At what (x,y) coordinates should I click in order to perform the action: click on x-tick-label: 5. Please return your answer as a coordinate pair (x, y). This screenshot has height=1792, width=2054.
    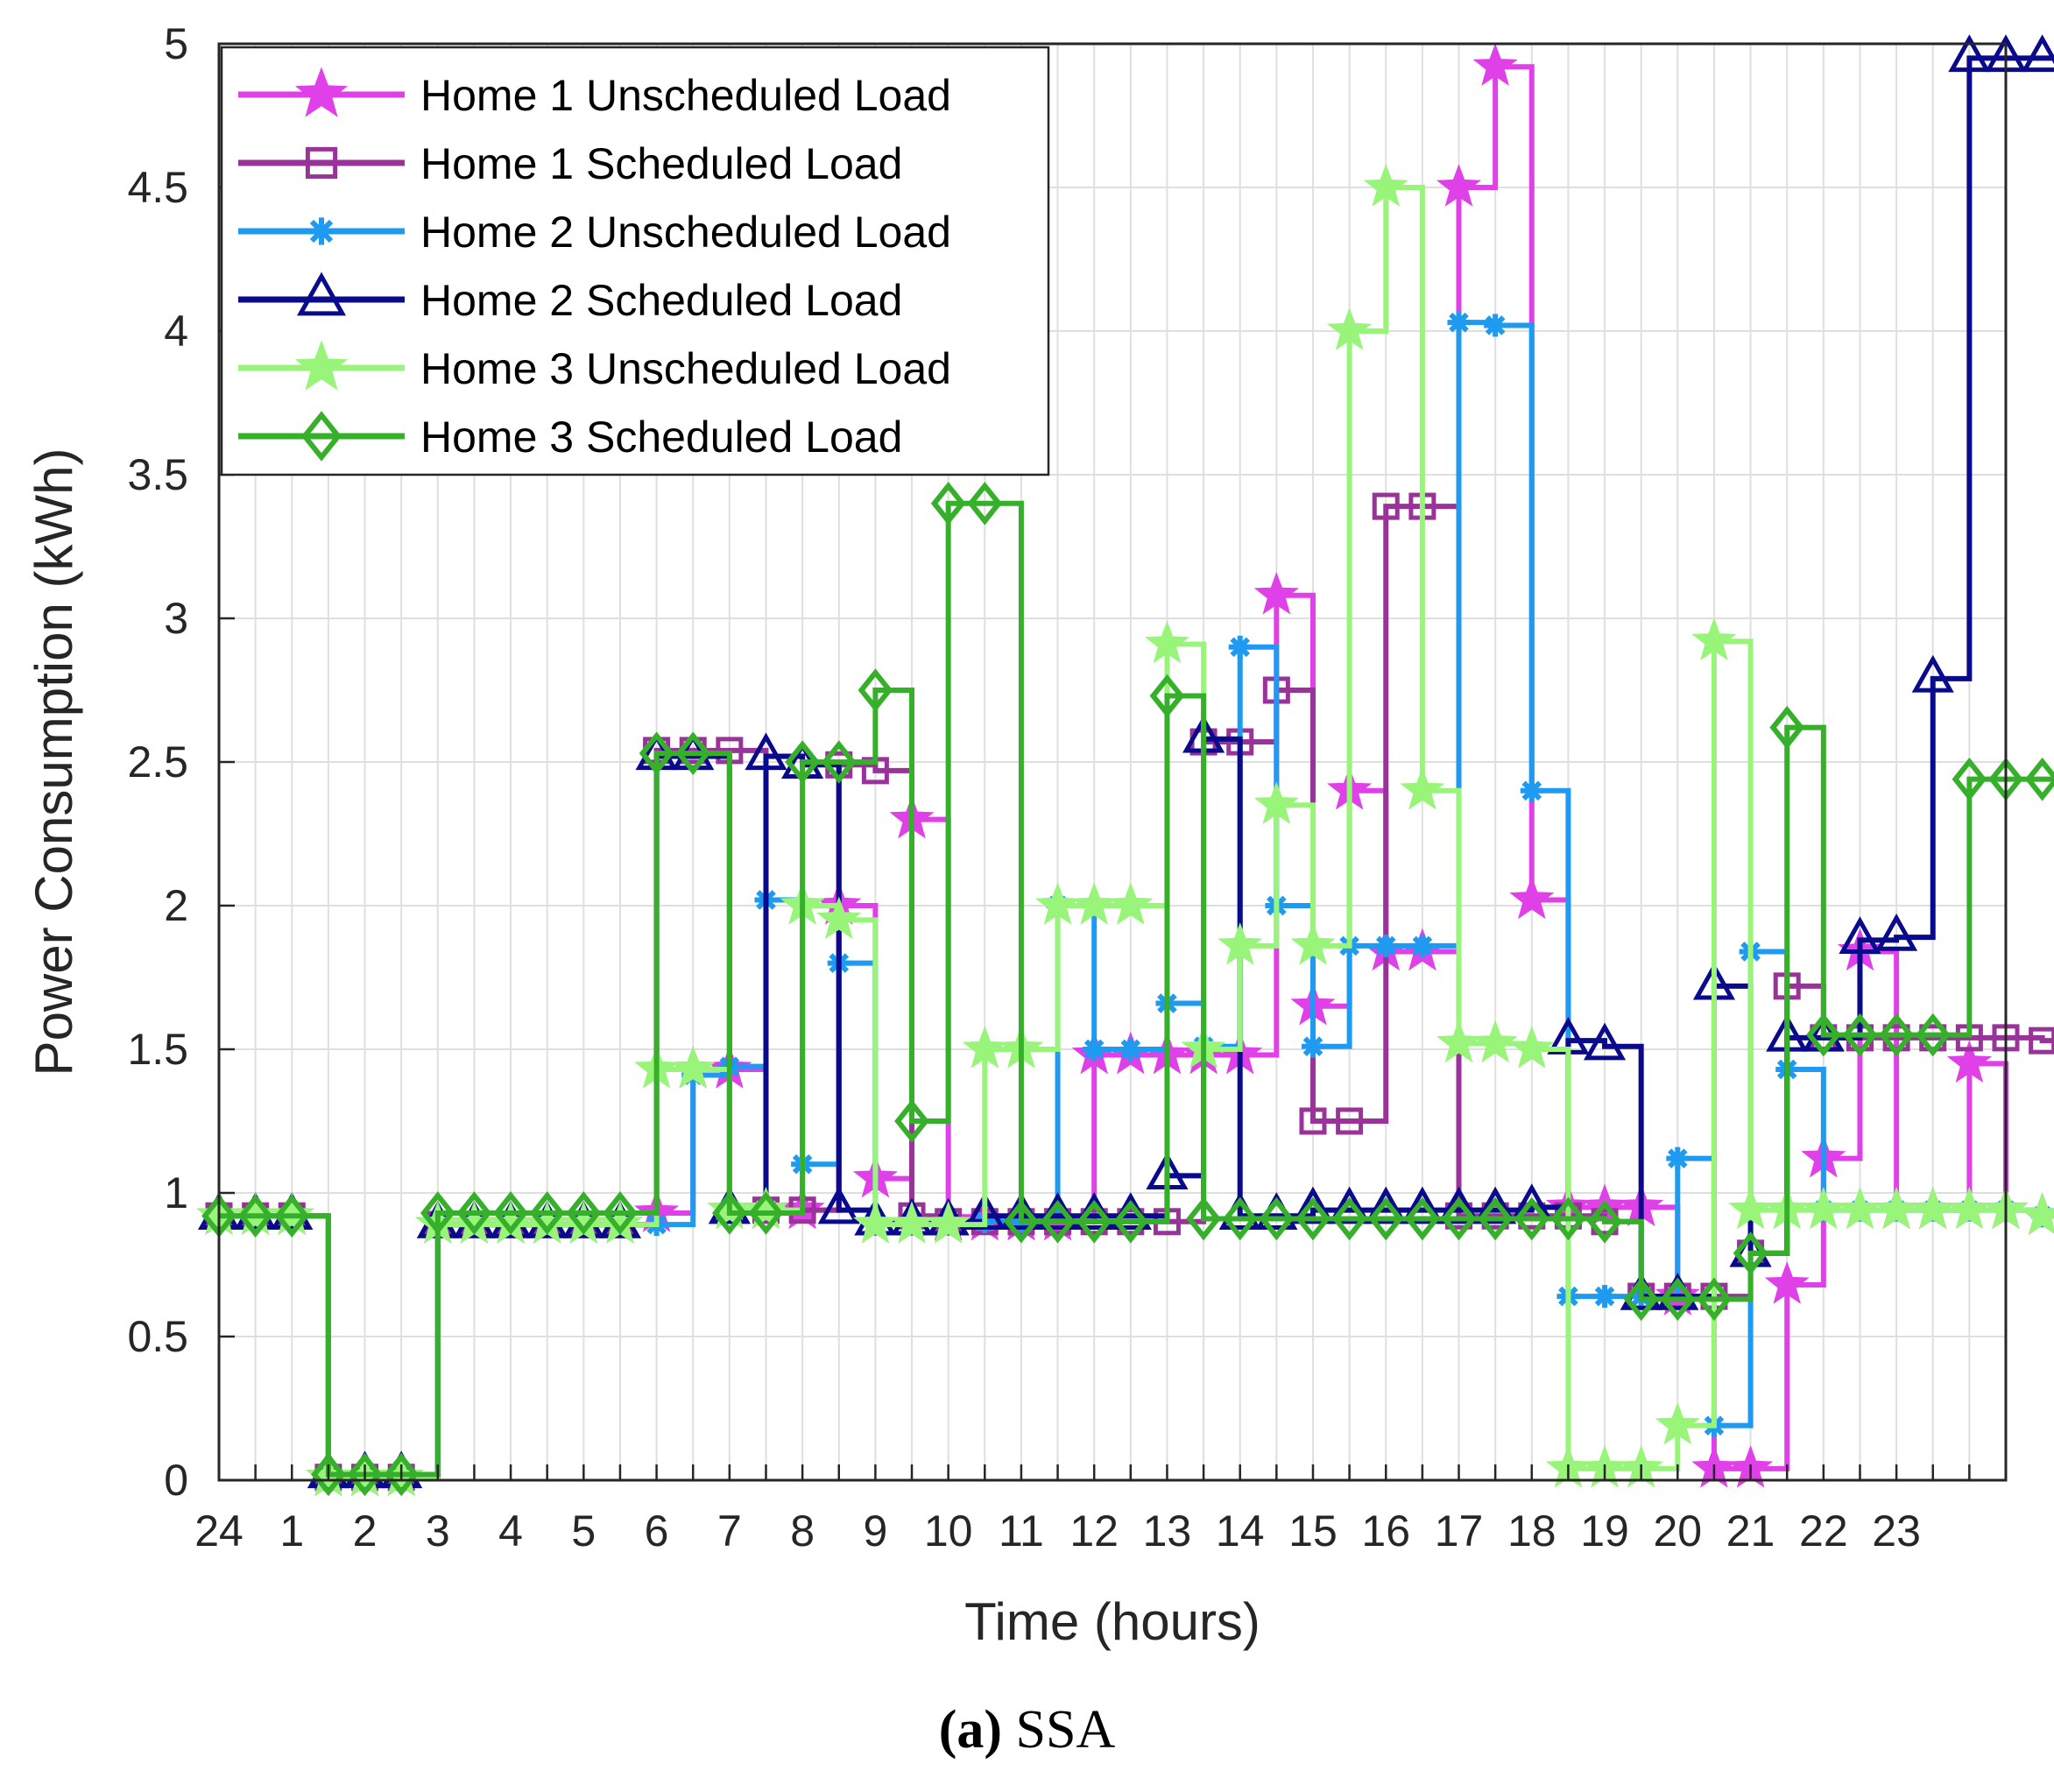
    Looking at the image, I should click on (583, 1531).